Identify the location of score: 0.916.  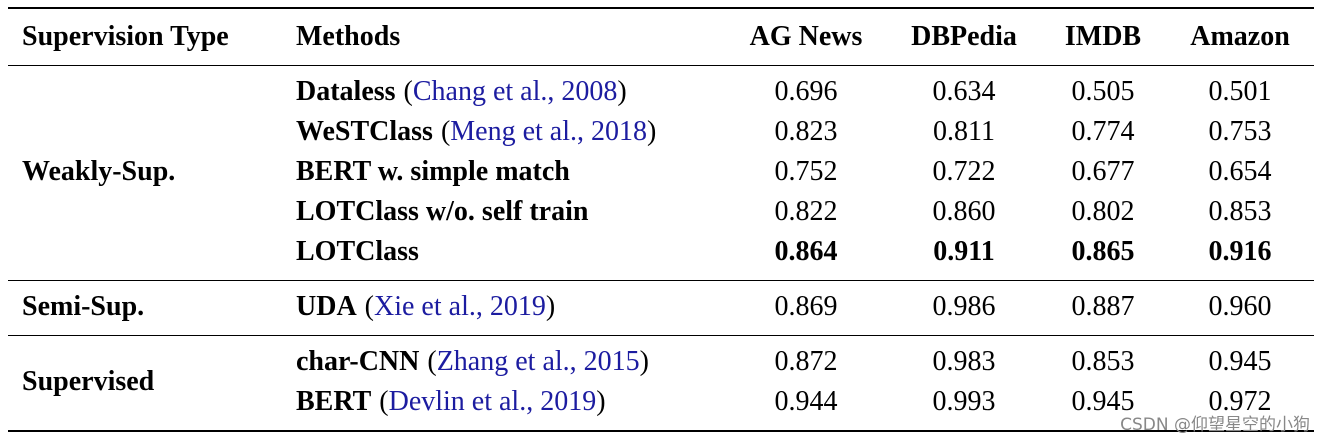
(1240, 251).